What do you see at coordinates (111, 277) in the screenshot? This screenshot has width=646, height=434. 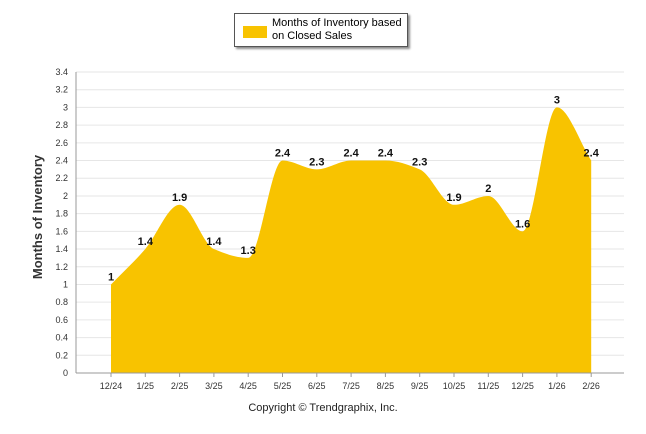 I see `data-label: 1` at bounding box center [111, 277].